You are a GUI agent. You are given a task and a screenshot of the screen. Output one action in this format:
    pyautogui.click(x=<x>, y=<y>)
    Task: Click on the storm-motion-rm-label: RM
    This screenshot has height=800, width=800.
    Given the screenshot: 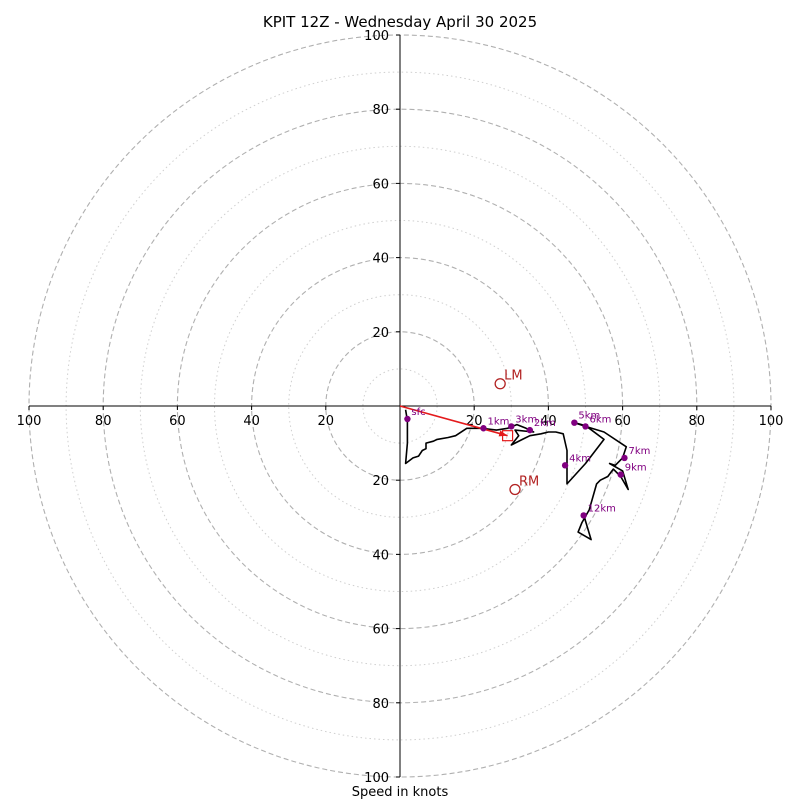 What is the action you would take?
    pyautogui.click(x=529, y=481)
    